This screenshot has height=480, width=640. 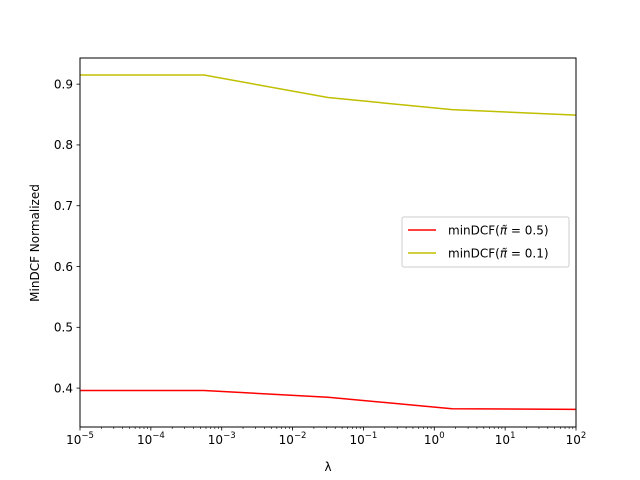 What do you see at coordinates (63, 328) in the screenshot?
I see `y-tick-label: 0.5` at bounding box center [63, 328].